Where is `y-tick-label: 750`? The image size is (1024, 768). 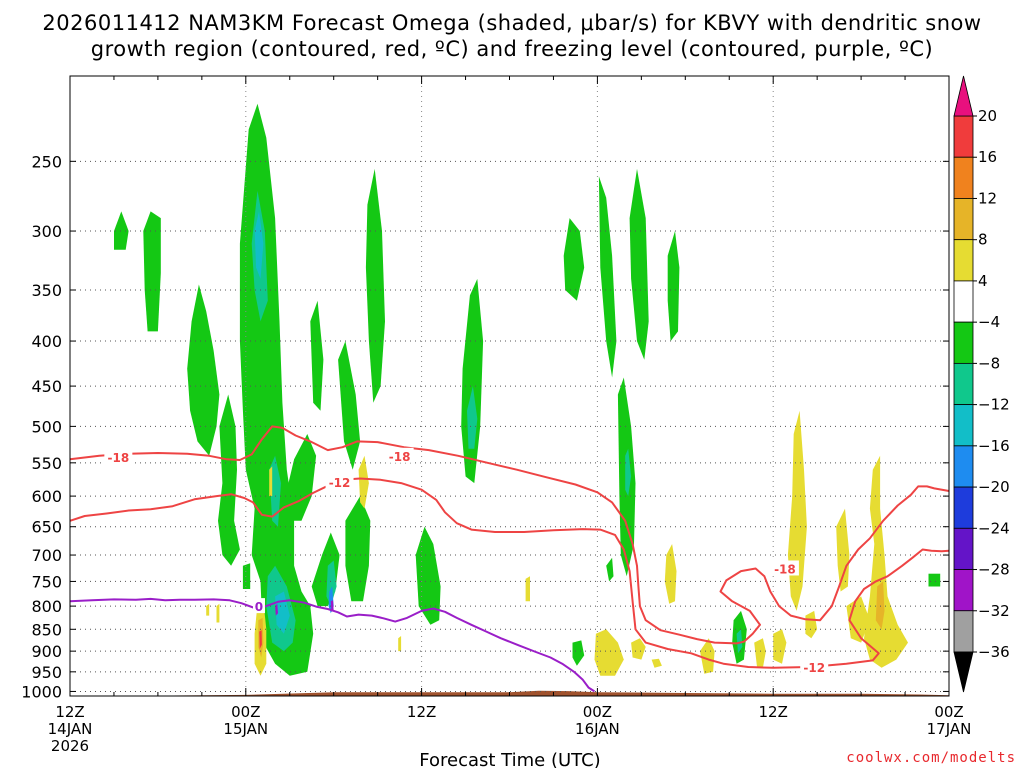
y-tick-label: 750 is located at coordinates (46, 581).